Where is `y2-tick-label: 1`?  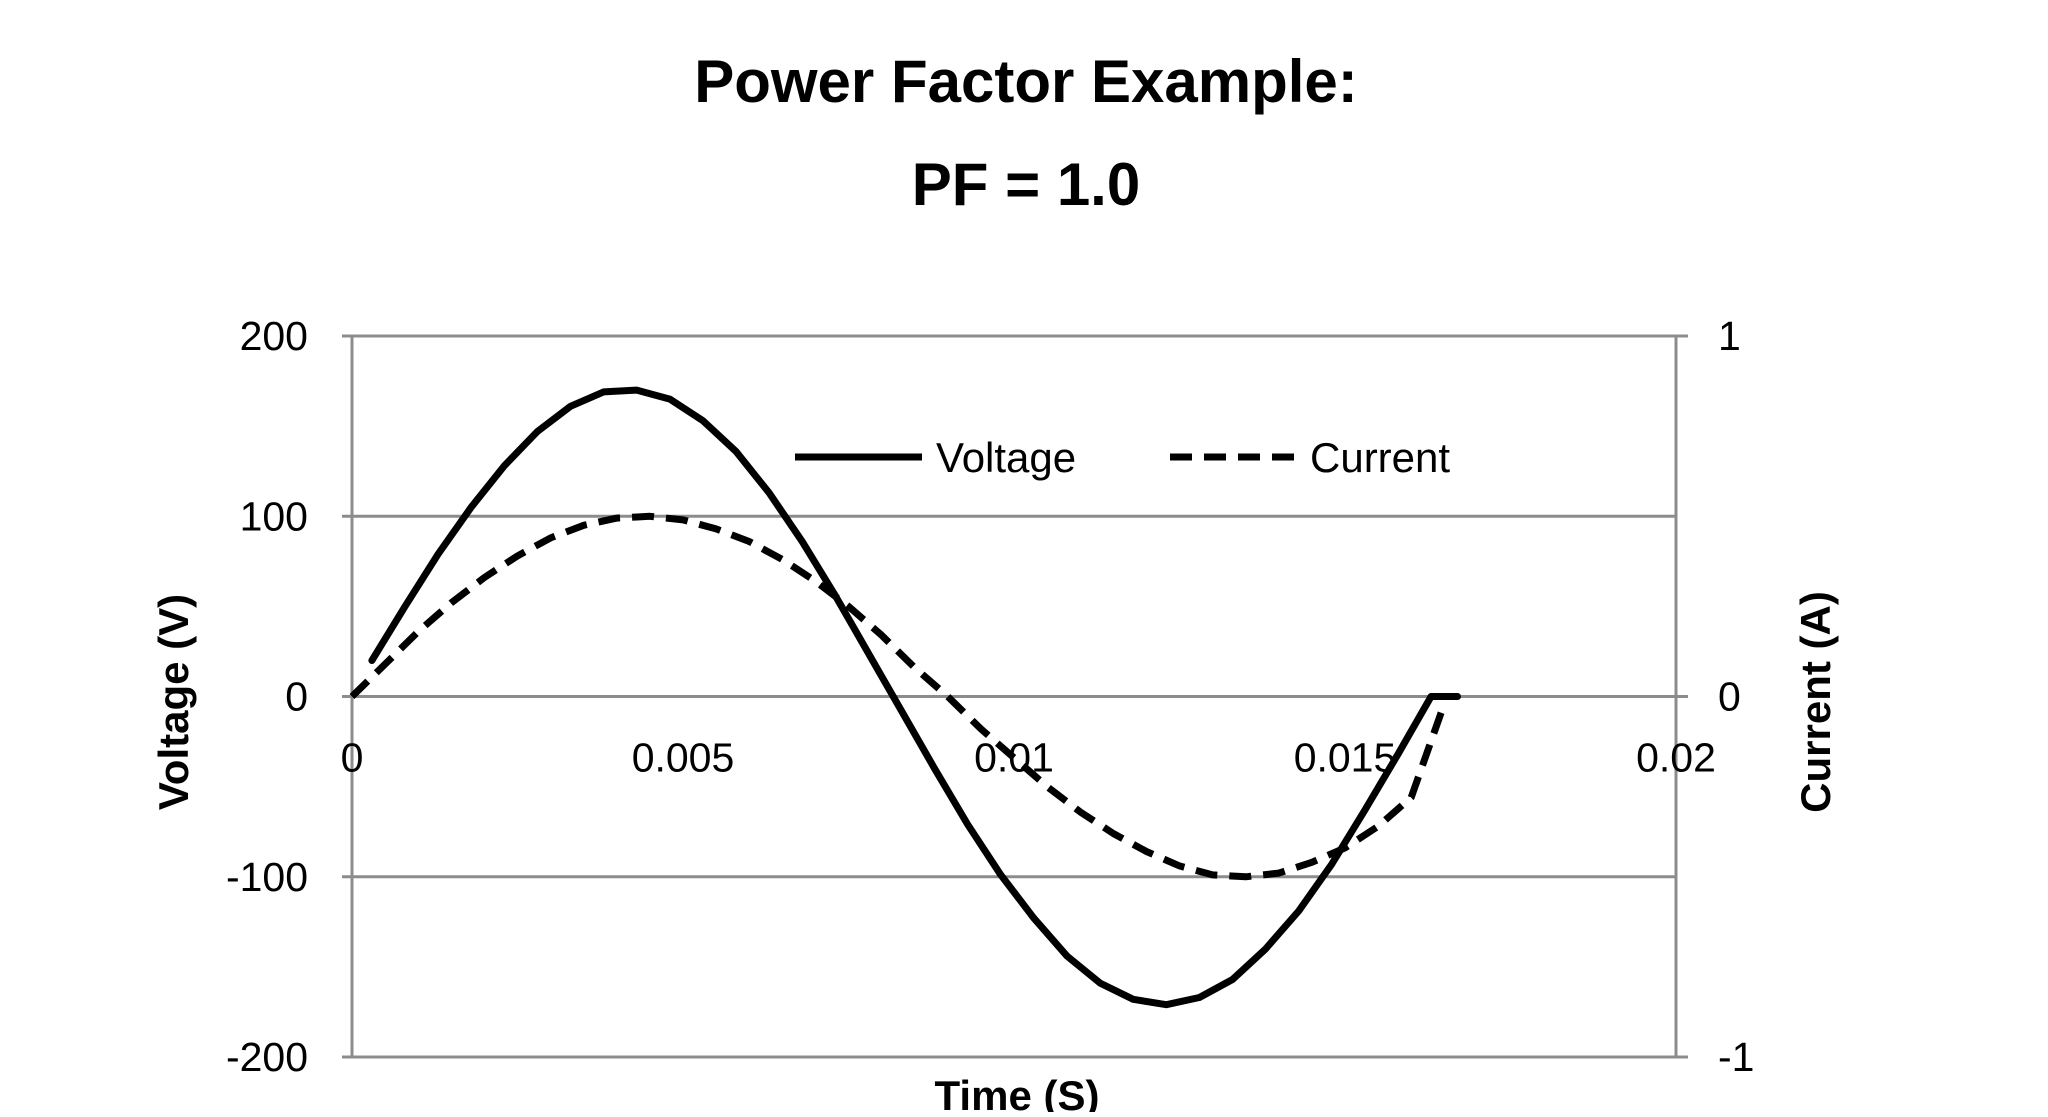 y2-tick-label: 1 is located at coordinates (1729, 336).